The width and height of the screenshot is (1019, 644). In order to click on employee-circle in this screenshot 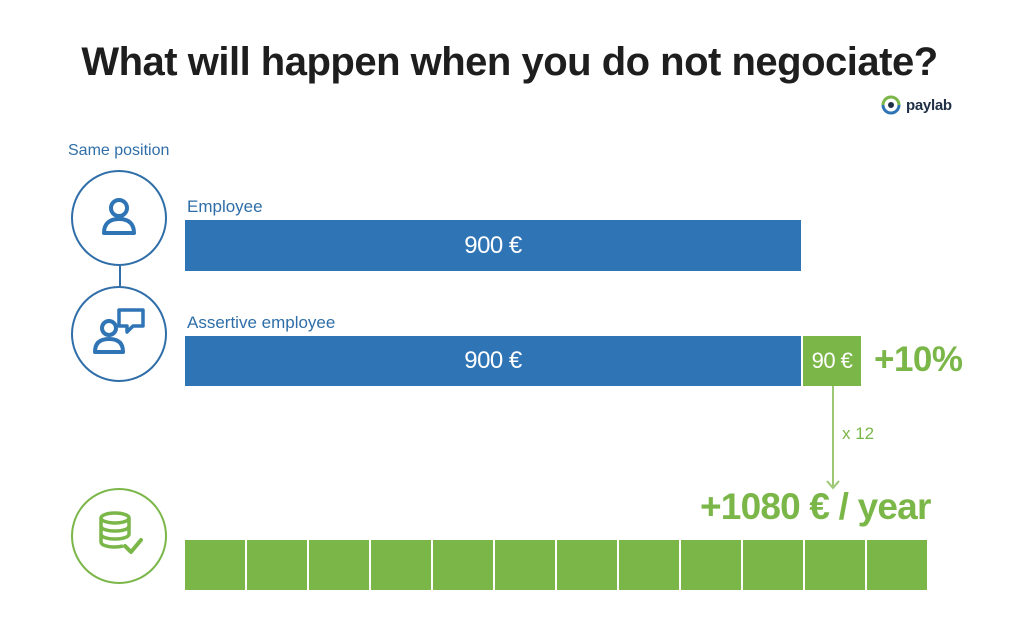, I will do `click(119, 218)`.